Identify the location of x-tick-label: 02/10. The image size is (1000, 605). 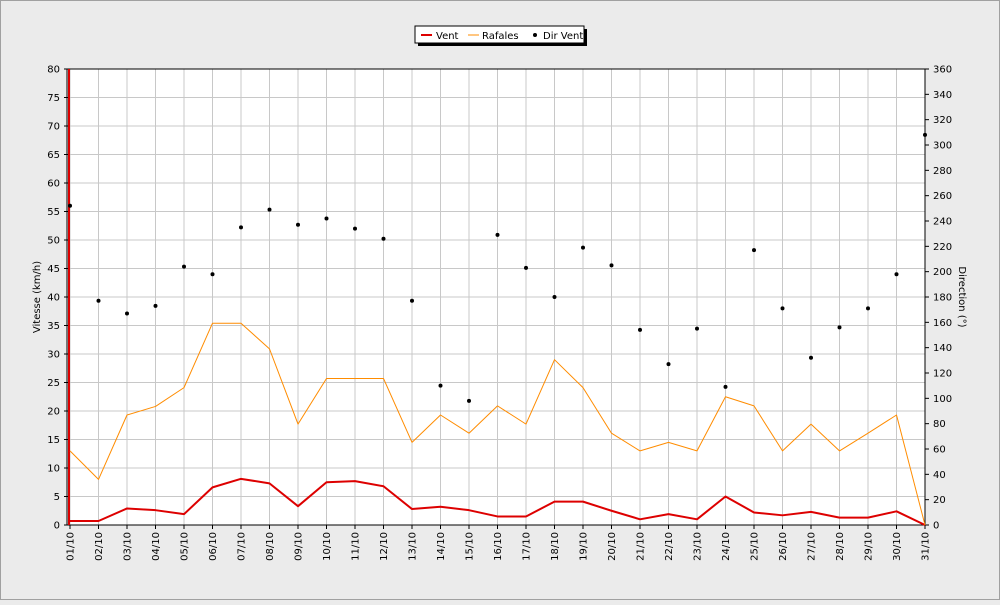
(99, 546).